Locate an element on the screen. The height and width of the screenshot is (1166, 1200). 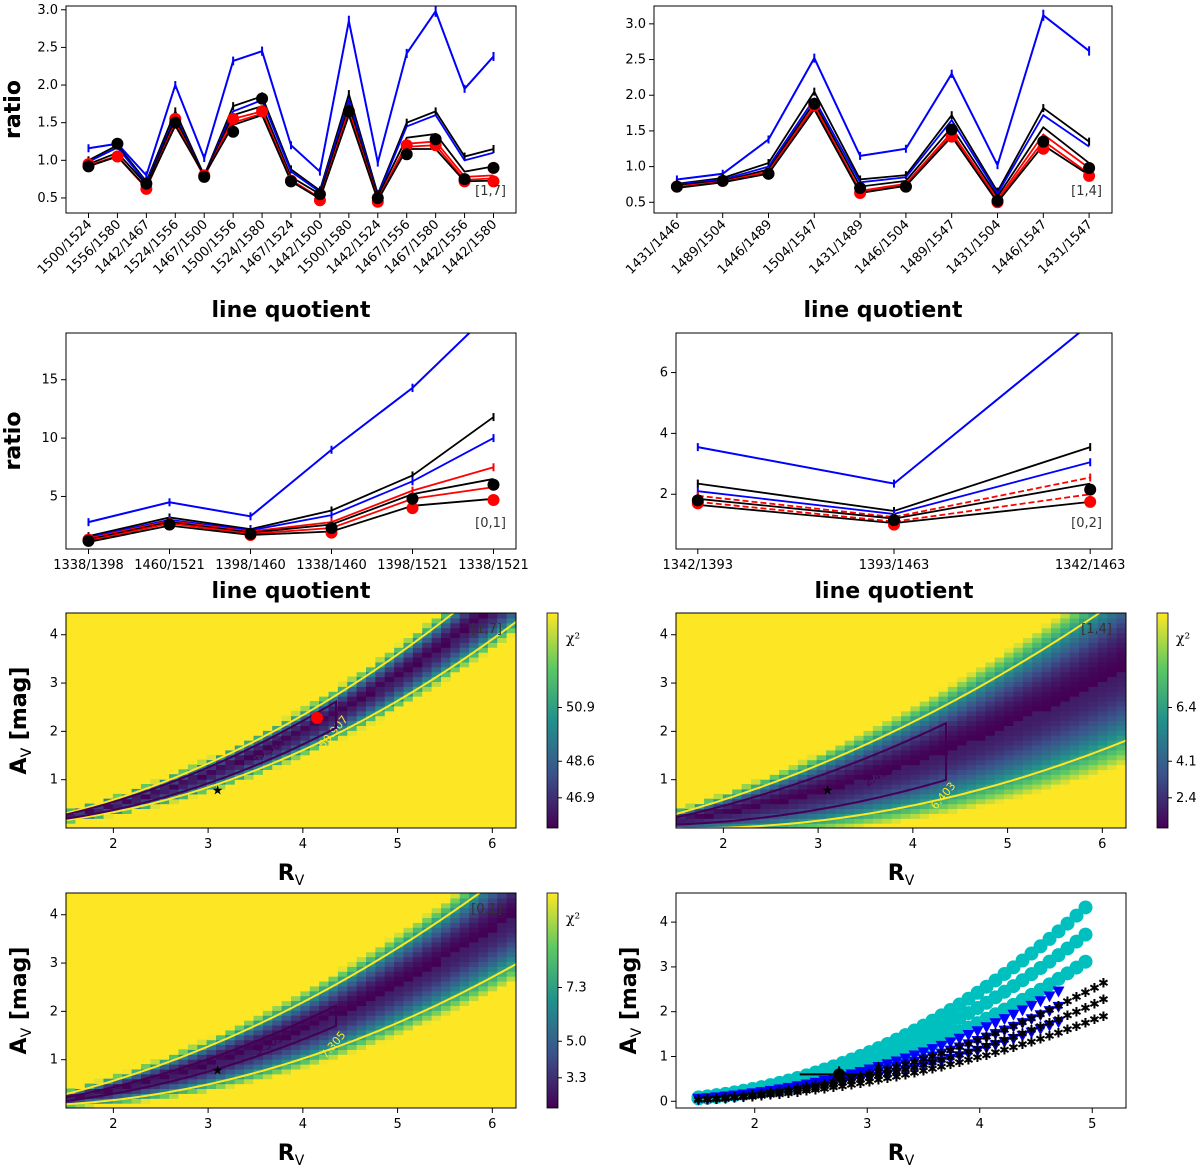
y-tick-label: 1.5 is located at coordinates (635, 131).